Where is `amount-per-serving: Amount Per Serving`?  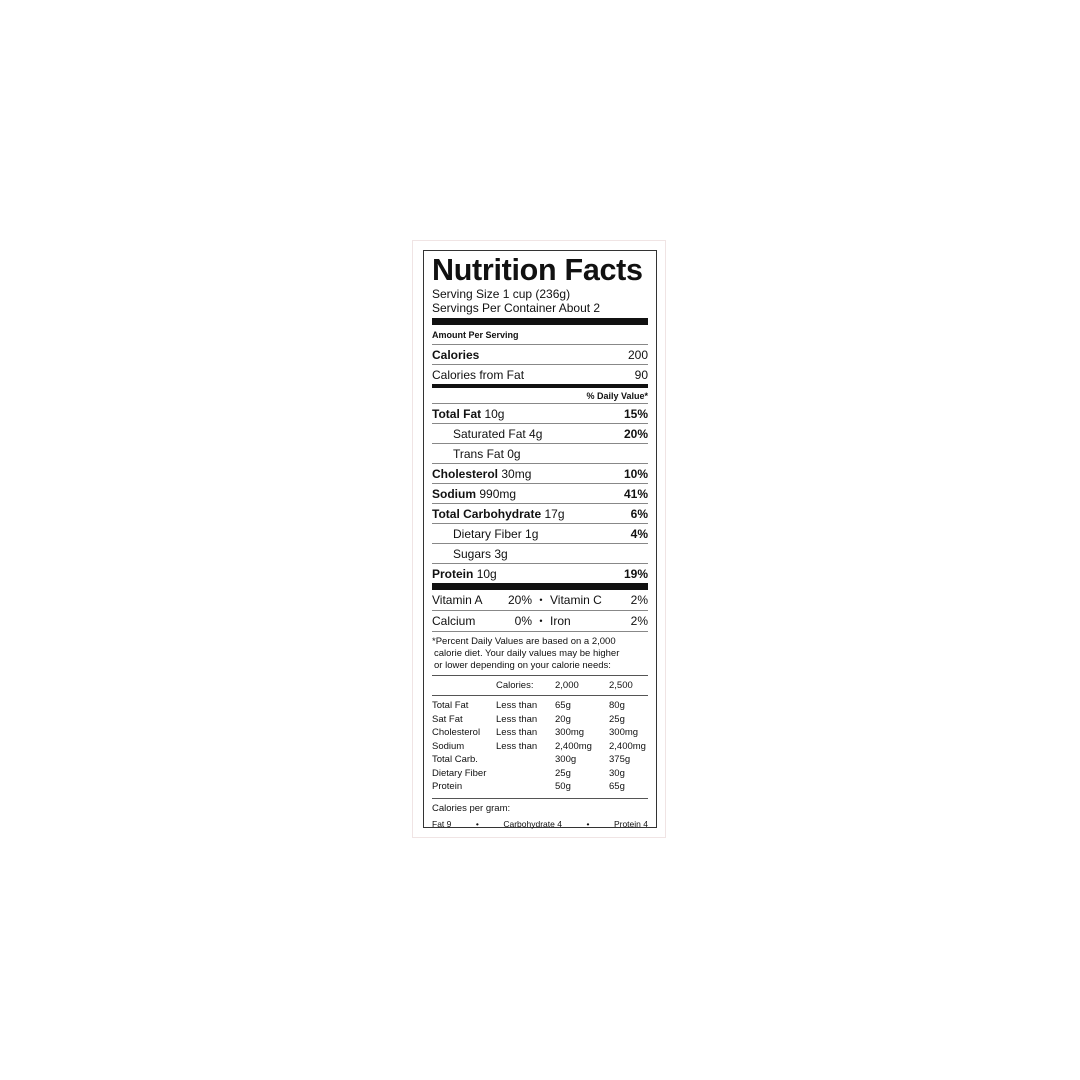 amount-per-serving: Amount Per Serving is located at coordinates (540, 335).